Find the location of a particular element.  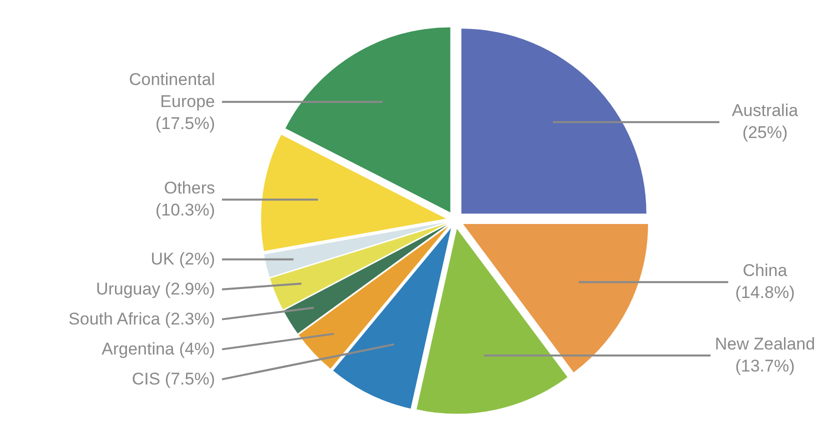

data-label: (17.5%) is located at coordinates (185, 123).